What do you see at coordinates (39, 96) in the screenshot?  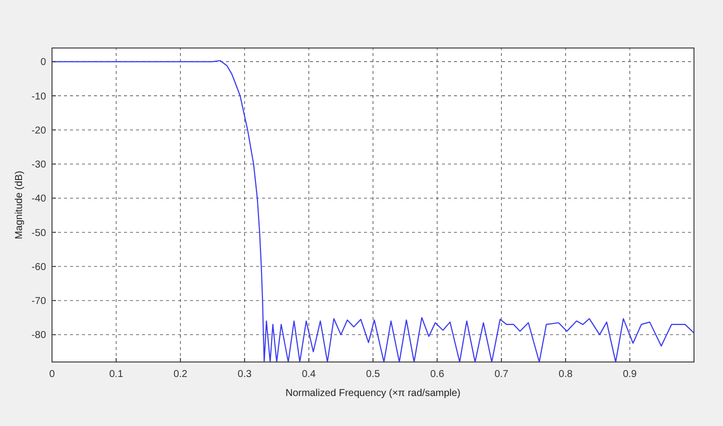 I see `y-tick-label: -10` at bounding box center [39, 96].